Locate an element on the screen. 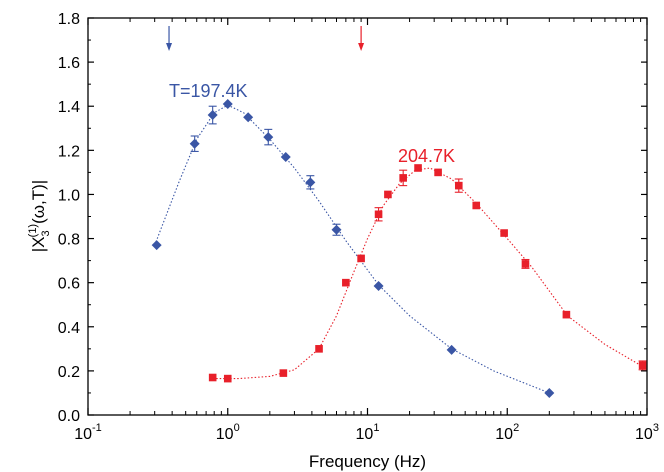 The image size is (664, 472). x-tick-label: 10³ is located at coordinates (647, 432).